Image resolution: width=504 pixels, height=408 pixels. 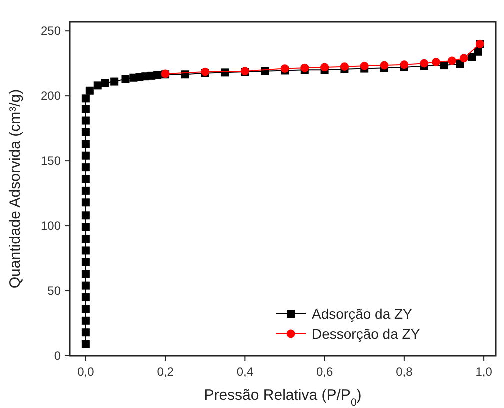 What do you see at coordinates (366, 334) in the screenshot?
I see `legend-label: Dessorção da ZY` at bounding box center [366, 334].